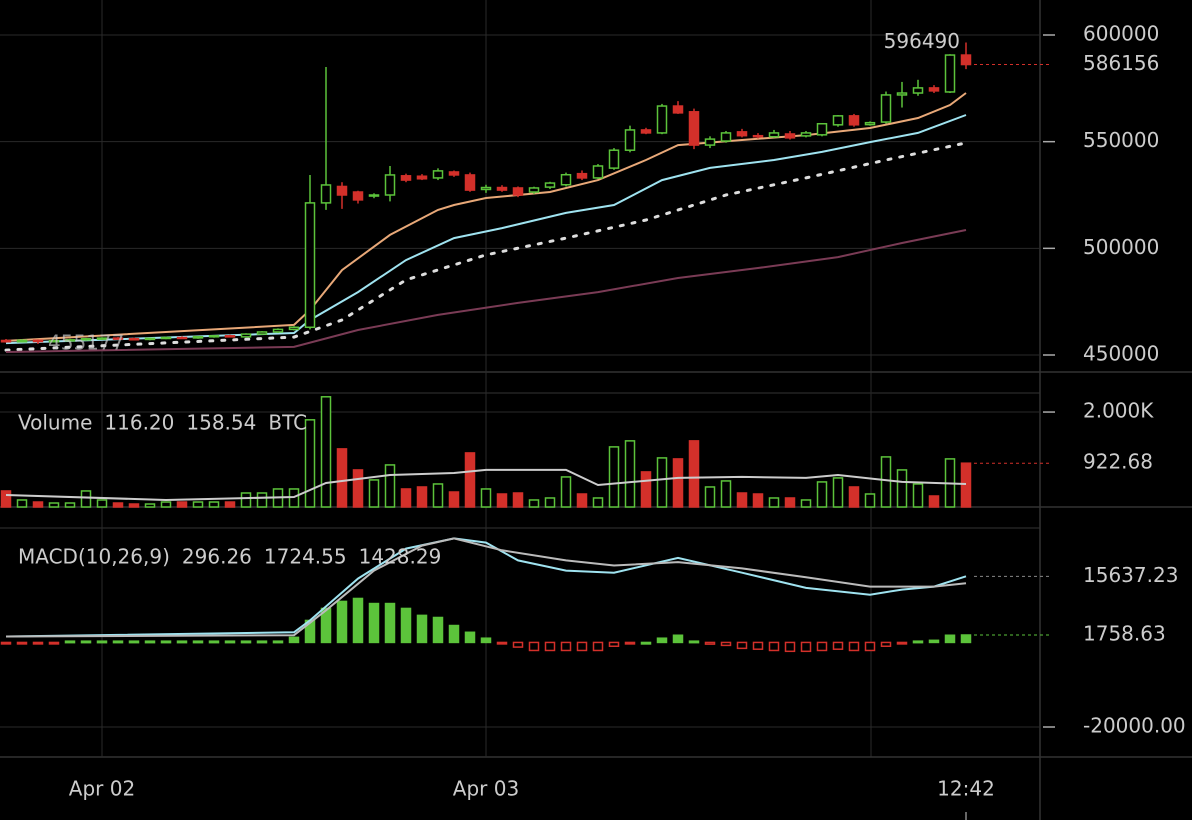 The width and height of the screenshot is (1192, 820). What do you see at coordinates (221, 423) in the screenshot?
I see `legend-item: 158.54` at bounding box center [221, 423].